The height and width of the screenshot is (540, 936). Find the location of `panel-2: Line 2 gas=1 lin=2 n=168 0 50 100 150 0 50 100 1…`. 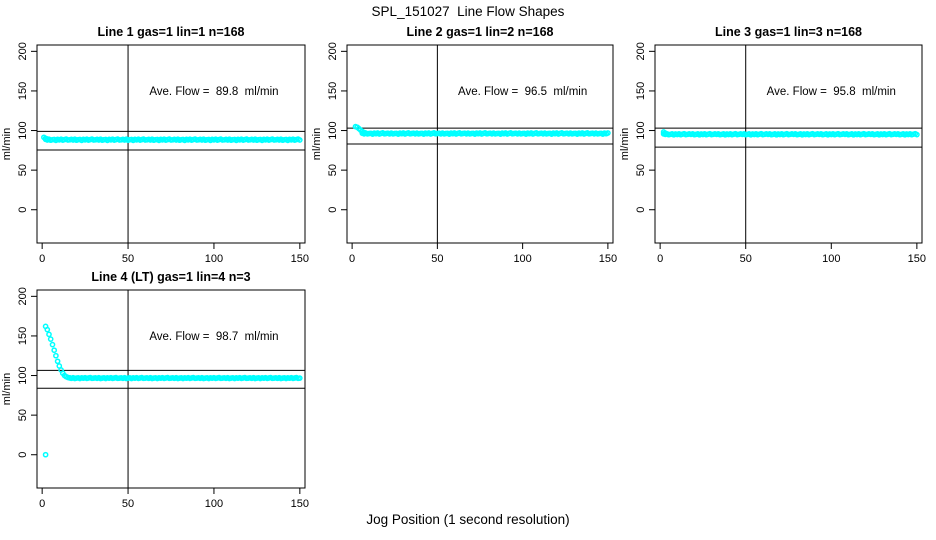

panel-2: Line 2 gas=1 lin=2 n=168 0 50 100 150 0 50 100 1… is located at coordinates (464, 145).